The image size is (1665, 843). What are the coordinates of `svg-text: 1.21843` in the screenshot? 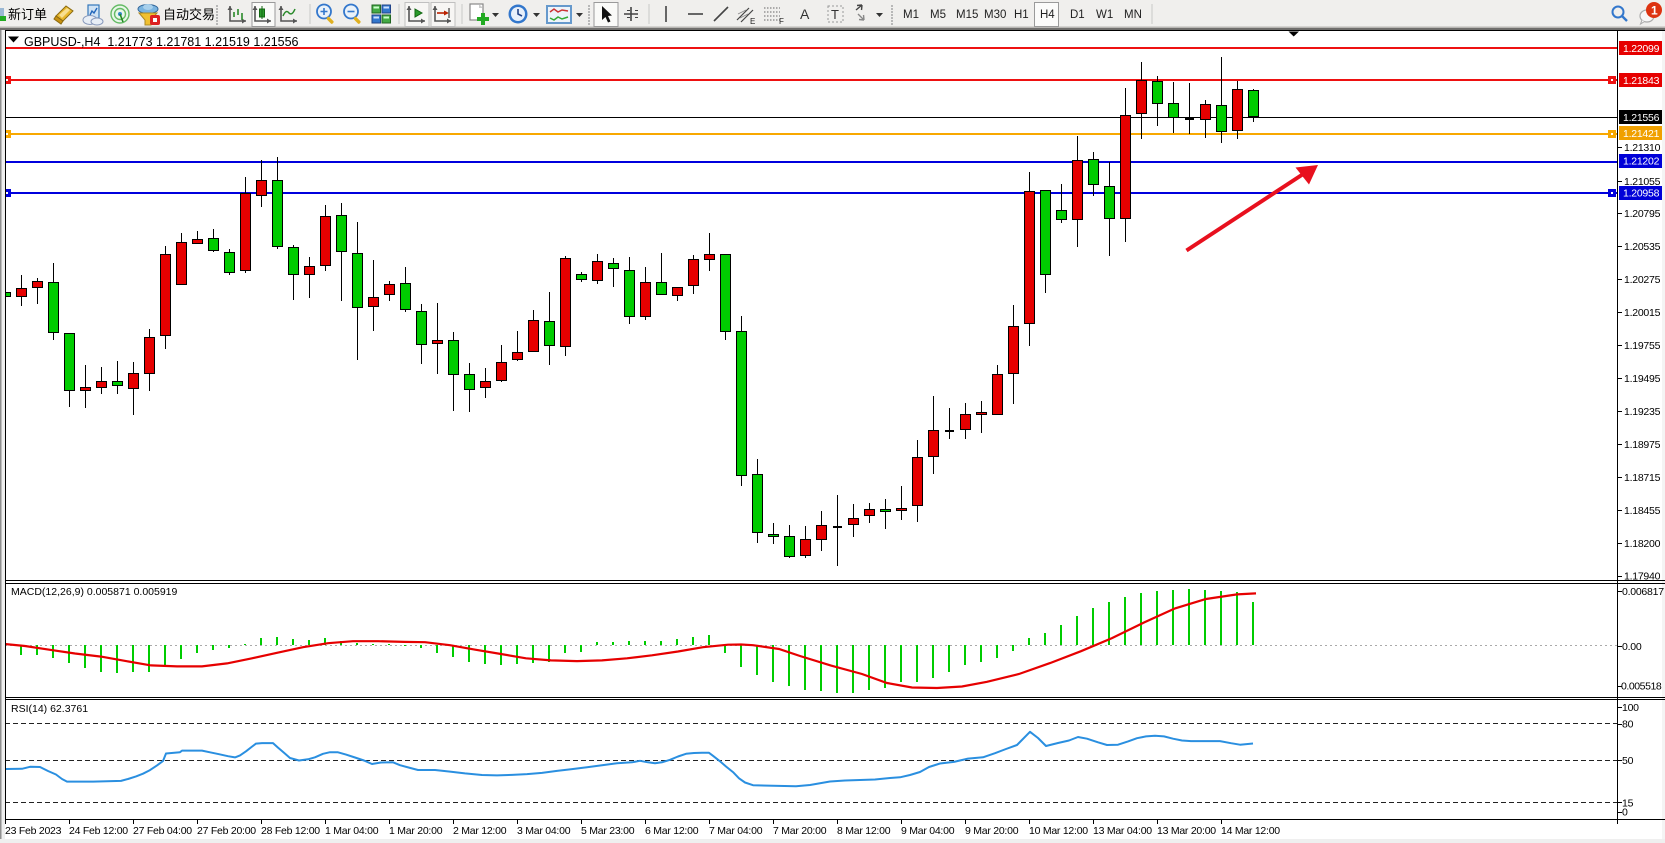 It's located at (1641, 81).